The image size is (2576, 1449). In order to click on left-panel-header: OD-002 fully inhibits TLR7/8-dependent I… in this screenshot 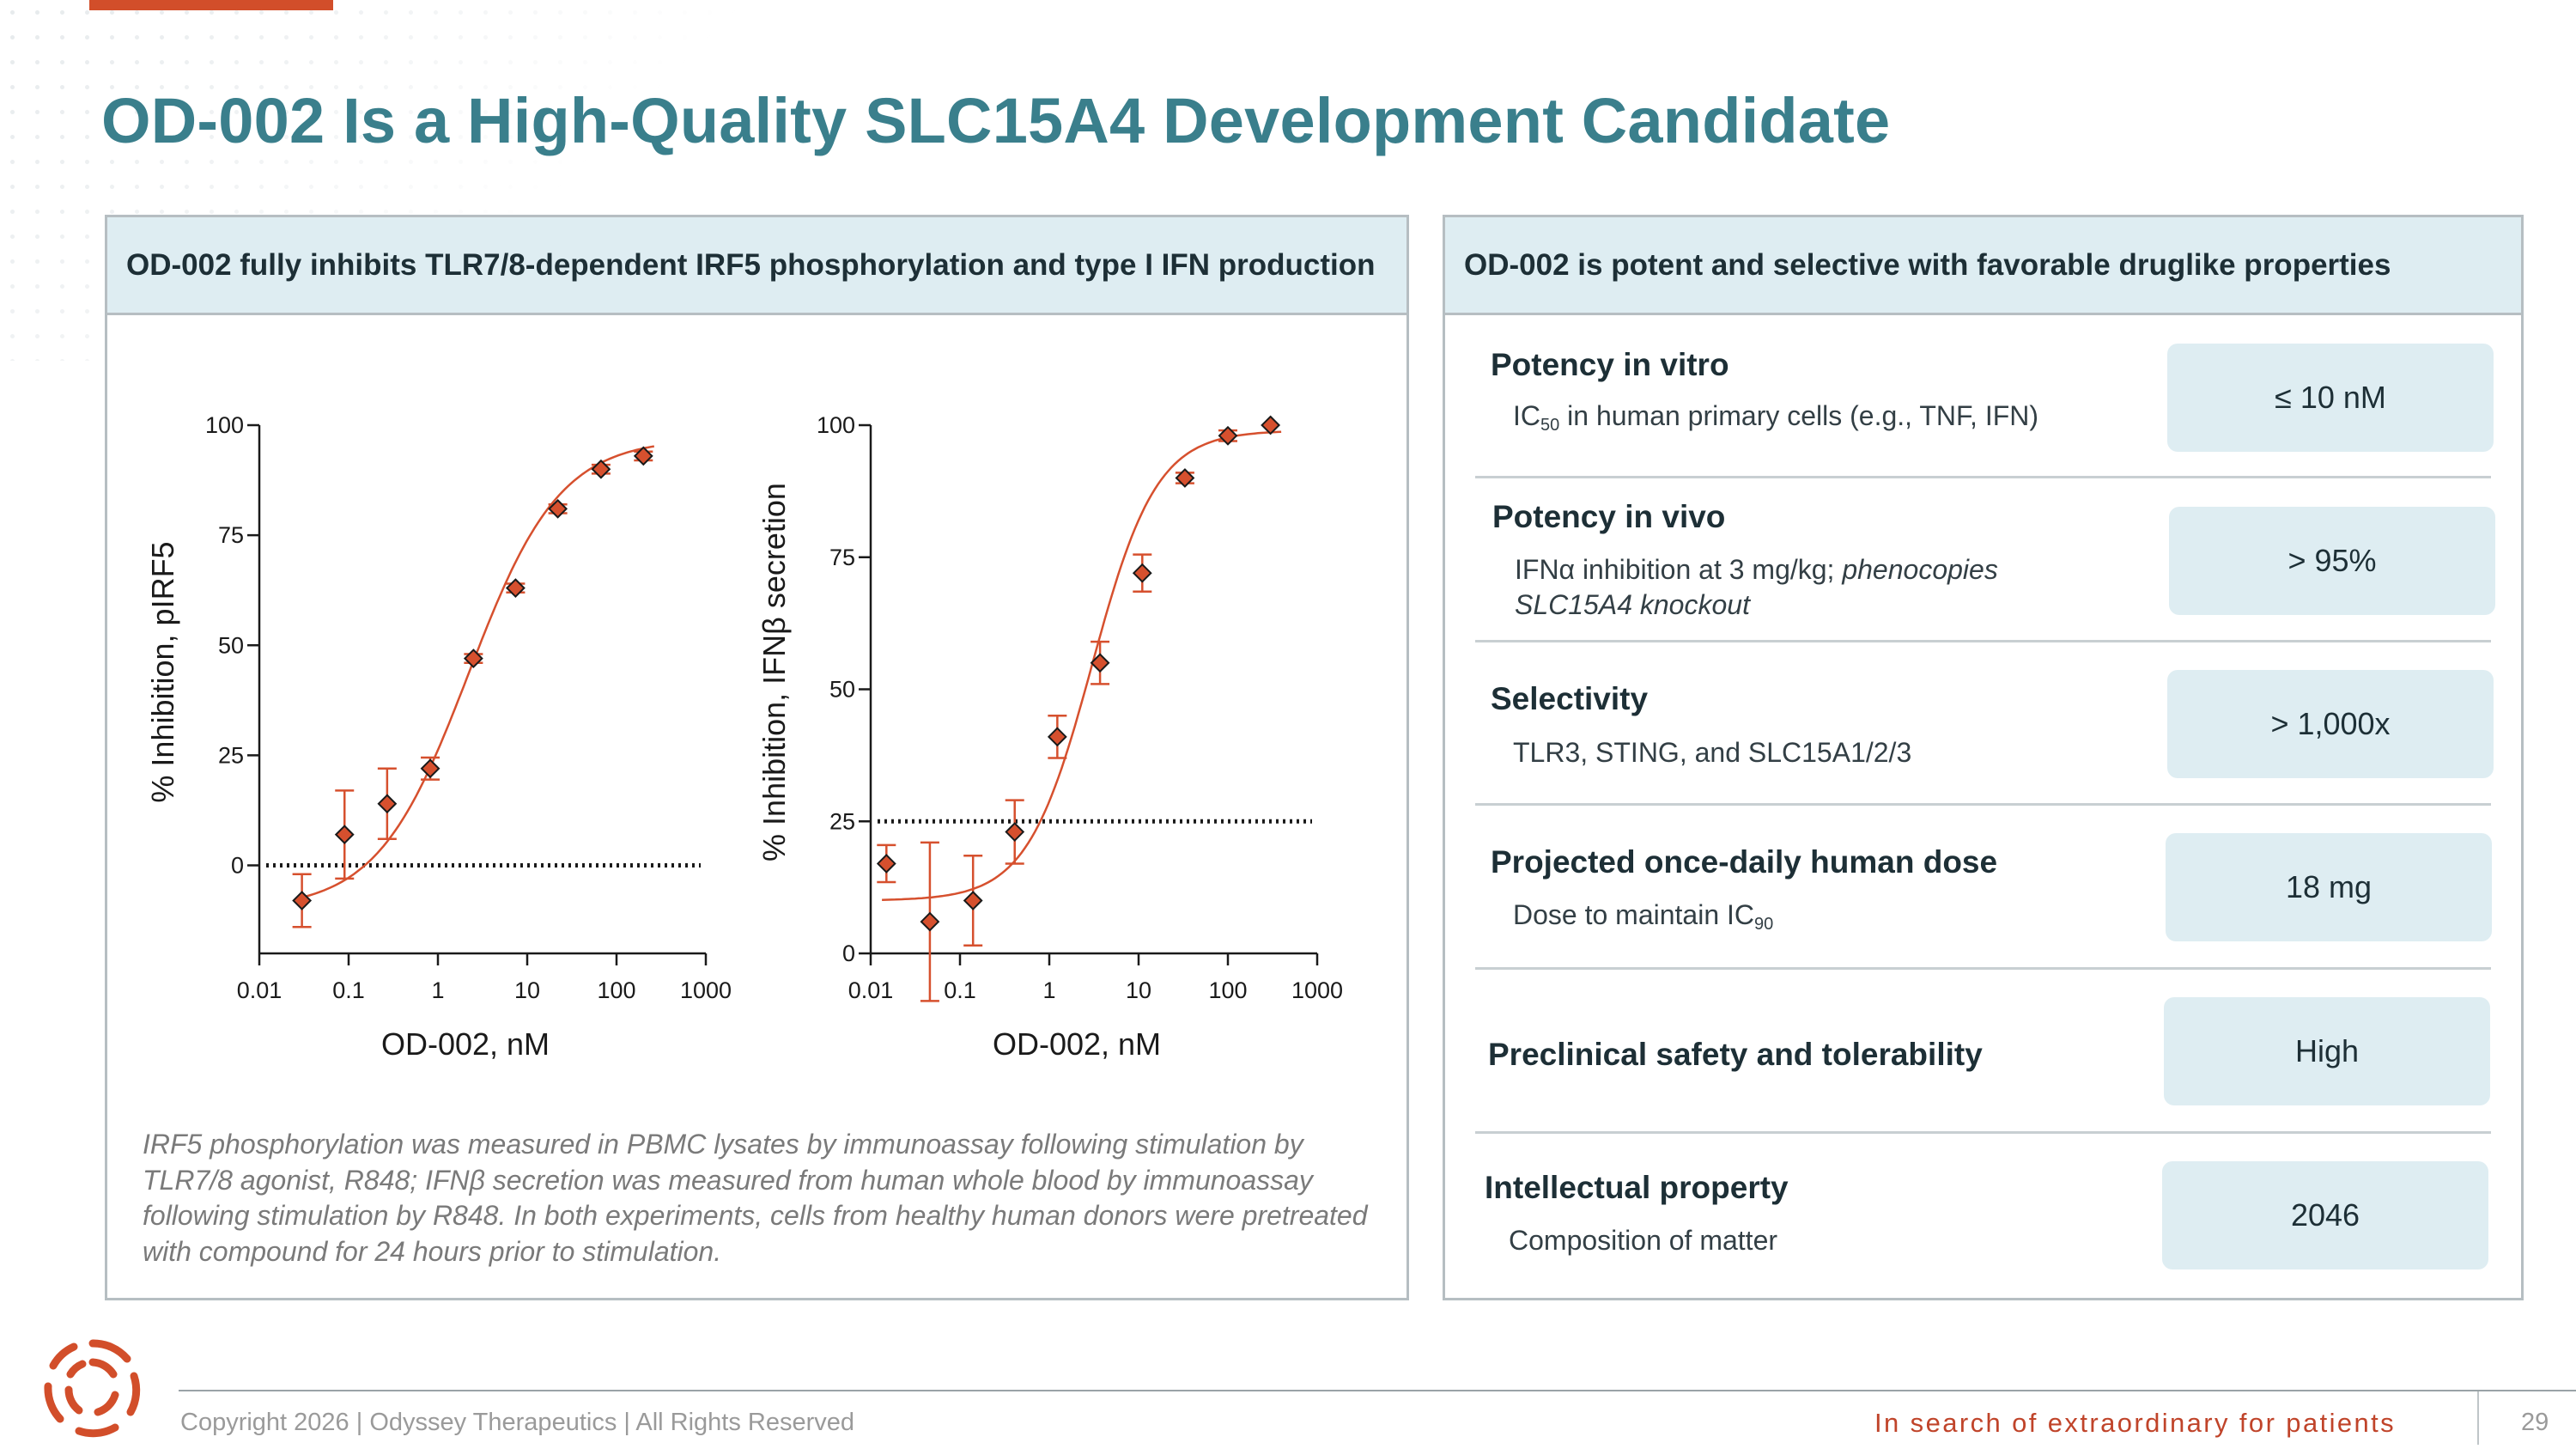, I will do `click(757, 266)`.